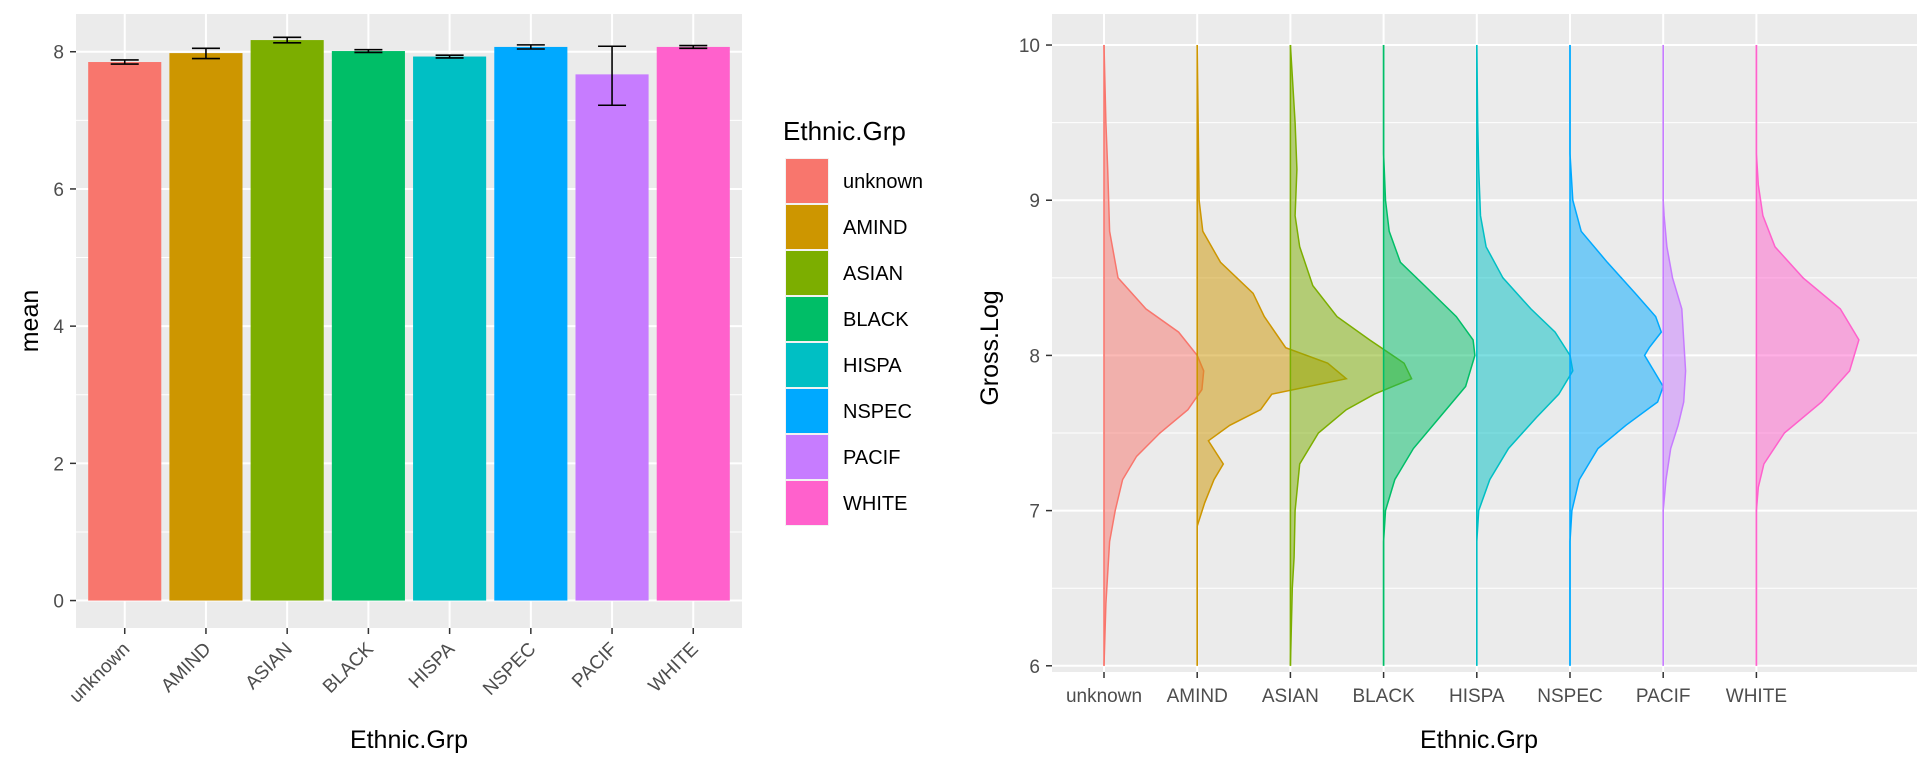 The image size is (1920, 773). Describe the element at coordinates (1154, 355) in the screenshot. I see `density-area-unknown` at that location.